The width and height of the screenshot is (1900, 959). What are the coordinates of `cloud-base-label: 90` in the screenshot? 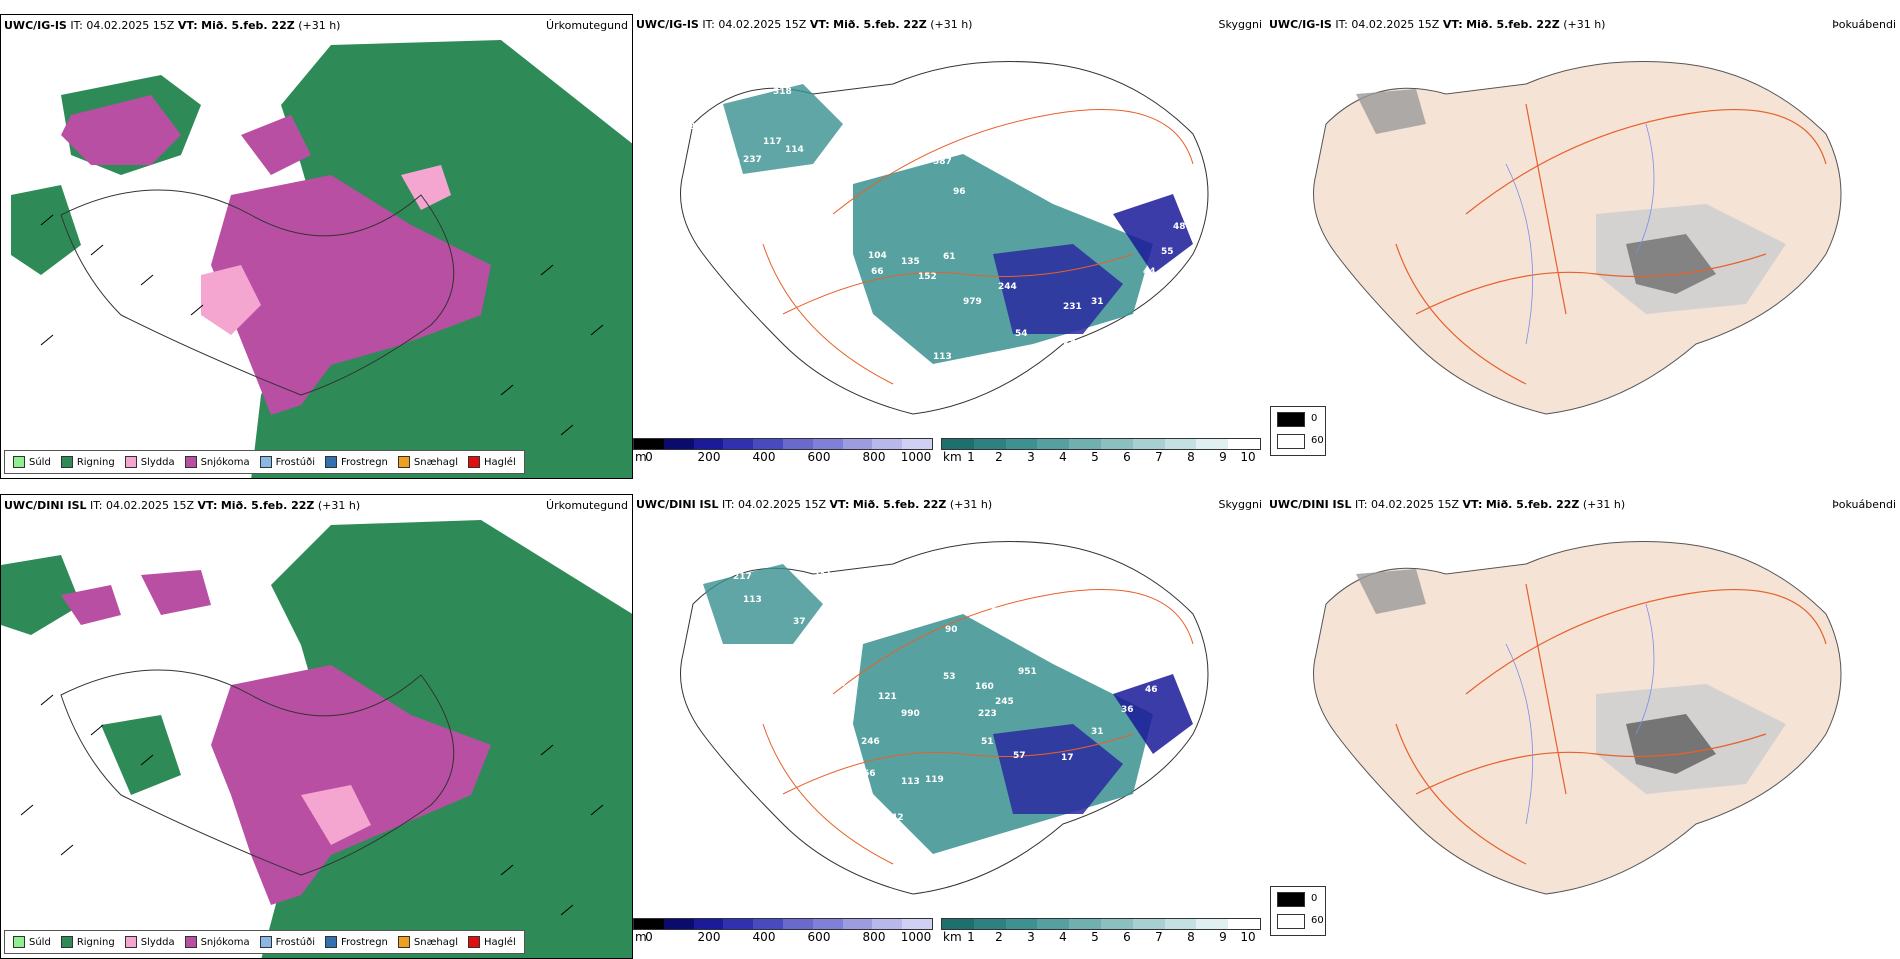 It's located at (951, 630).